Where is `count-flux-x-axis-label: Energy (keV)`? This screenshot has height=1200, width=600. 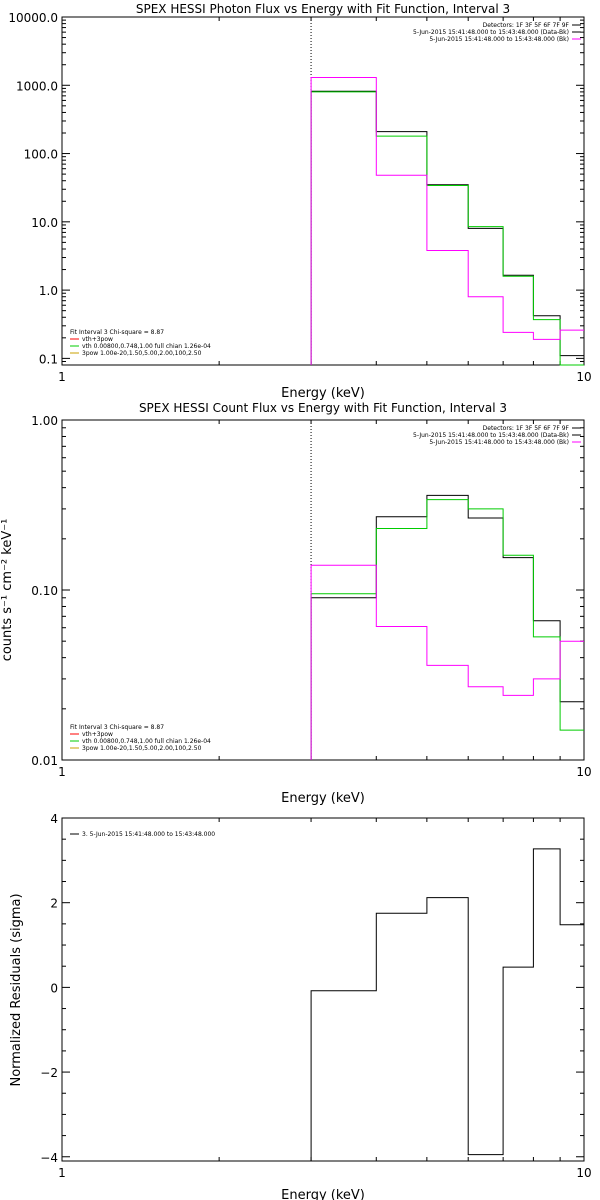
count-flux-x-axis-label: Energy (keV) is located at coordinates (323, 798).